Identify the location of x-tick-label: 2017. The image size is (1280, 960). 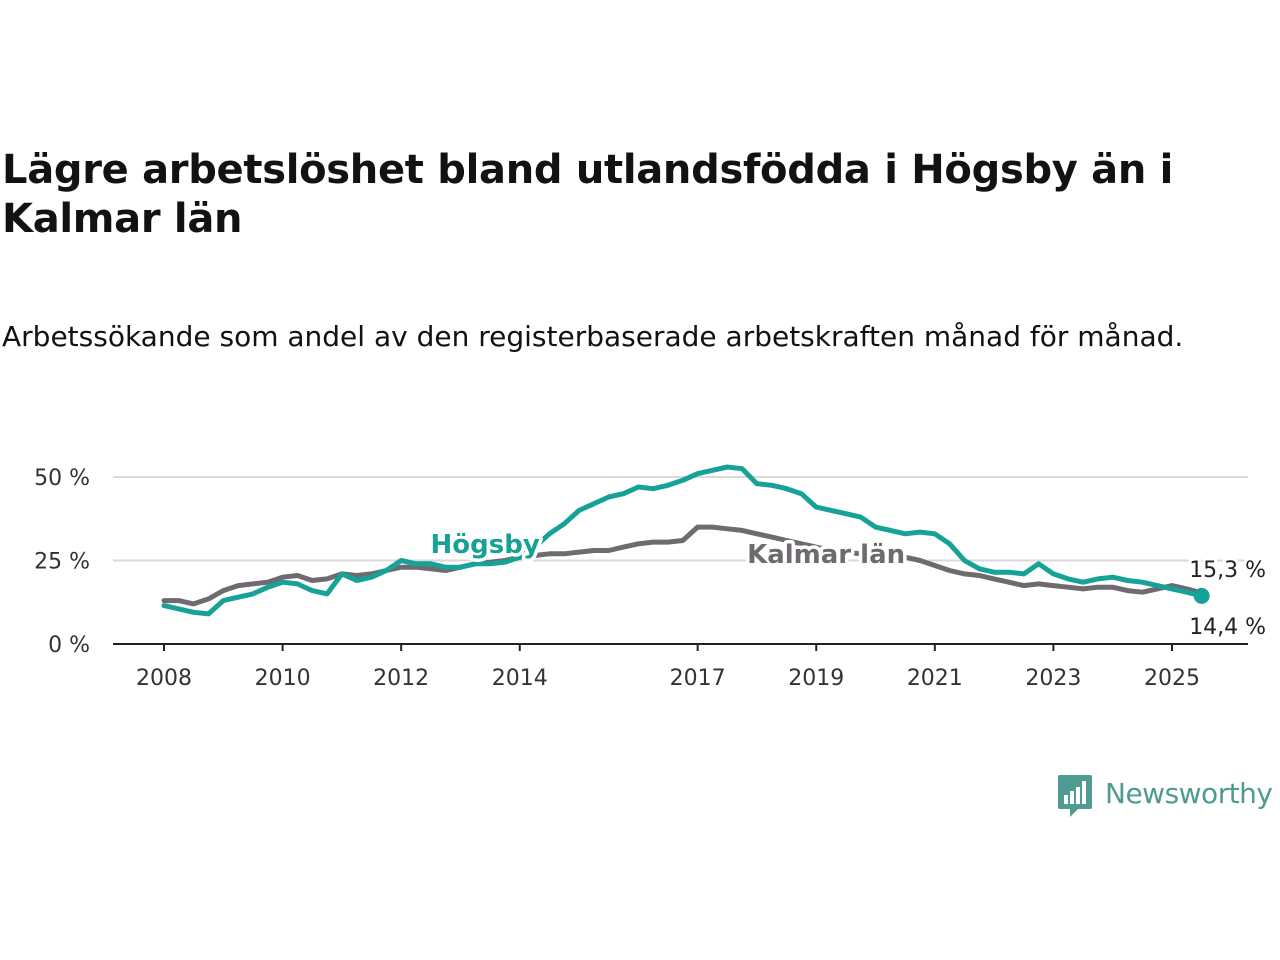
(698, 678).